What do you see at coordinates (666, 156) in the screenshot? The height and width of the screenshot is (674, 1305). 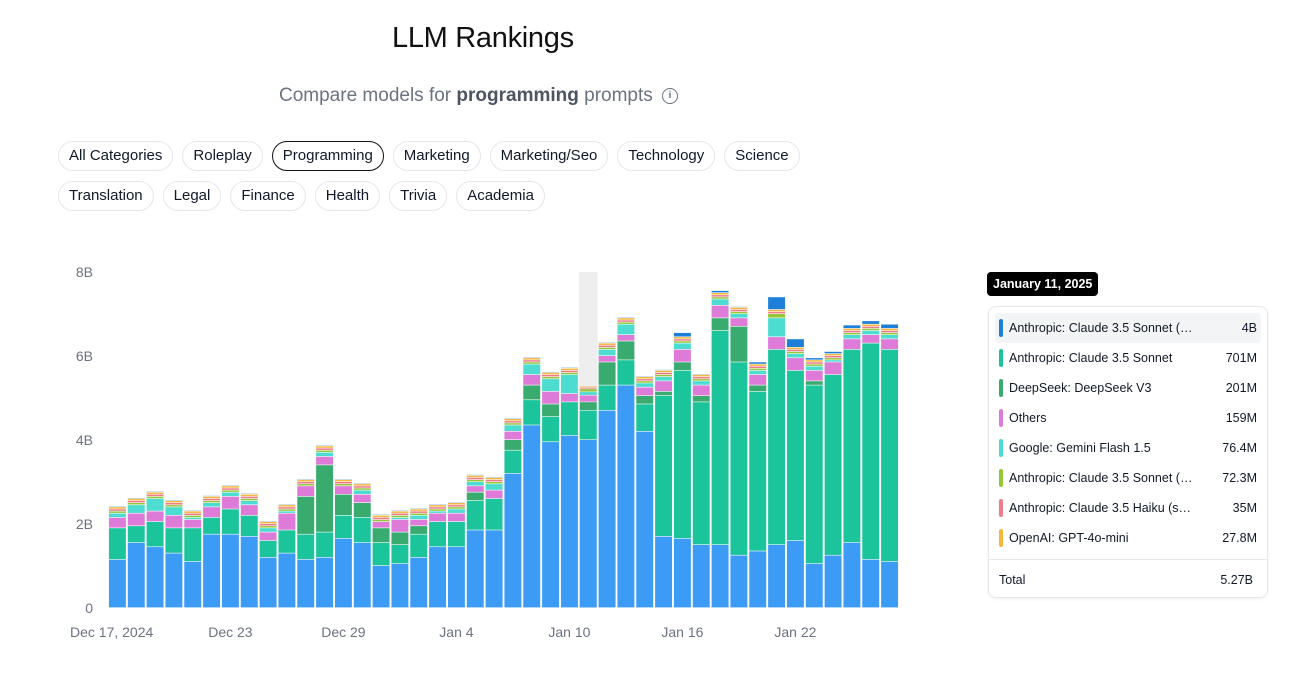 I see `chip-technology: Technology` at bounding box center [666, 156].